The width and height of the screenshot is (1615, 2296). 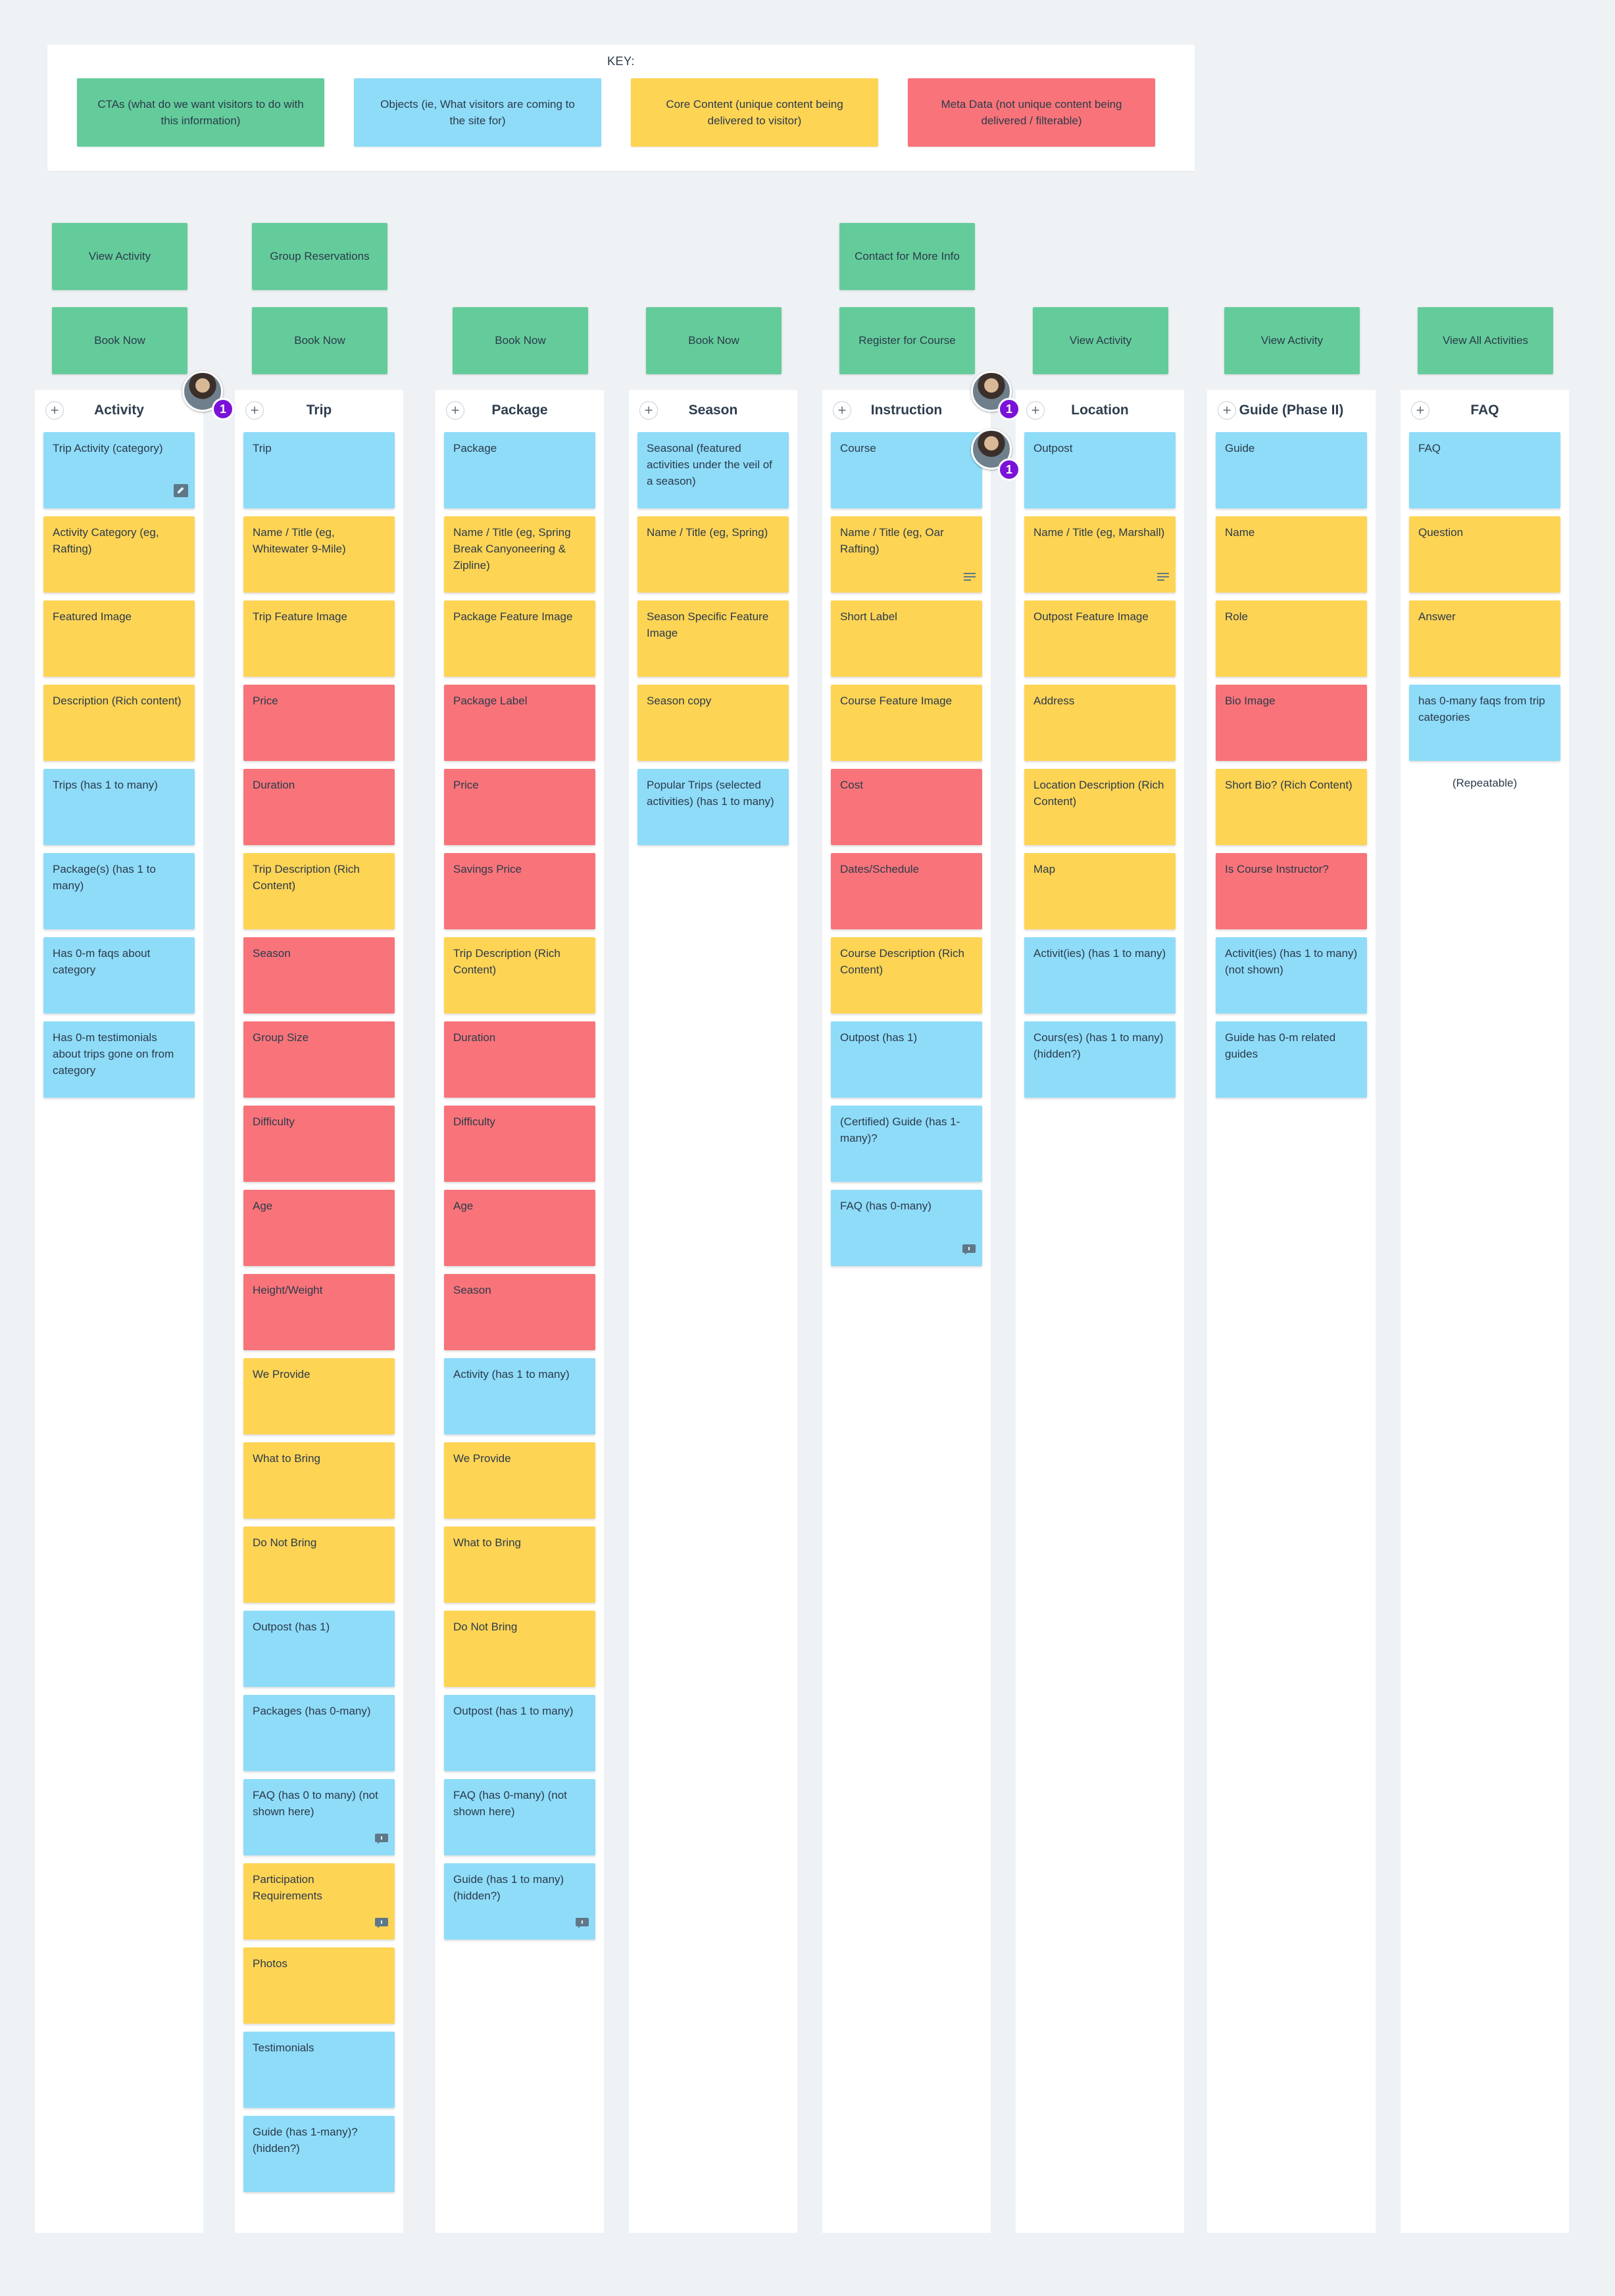 I want to click on sticky-card: Testimonials, so click(x=319, y=2070).